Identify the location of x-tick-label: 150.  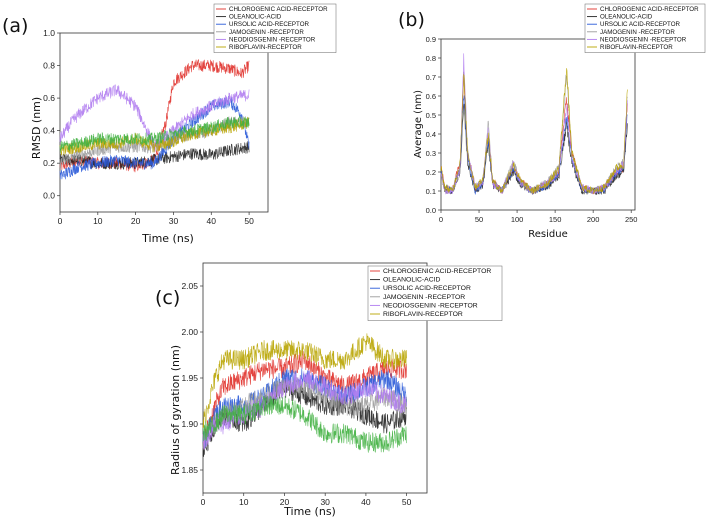
(555, 219).